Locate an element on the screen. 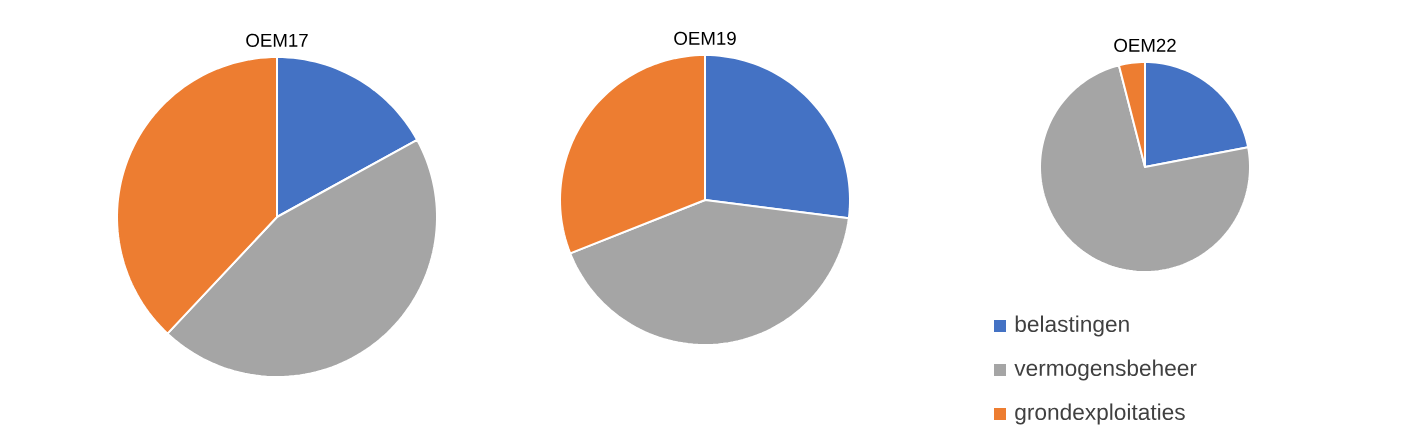  chart-title: OEM17 is located at coordinates (277, 40).